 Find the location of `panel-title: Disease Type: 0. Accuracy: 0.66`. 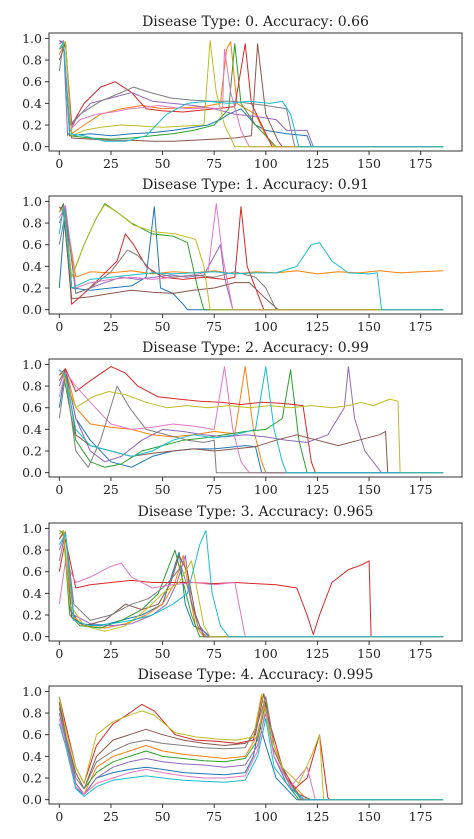

panel-title: Disease Type: 0. Accuracy: 0.66 is located at coordinates (255, 22).